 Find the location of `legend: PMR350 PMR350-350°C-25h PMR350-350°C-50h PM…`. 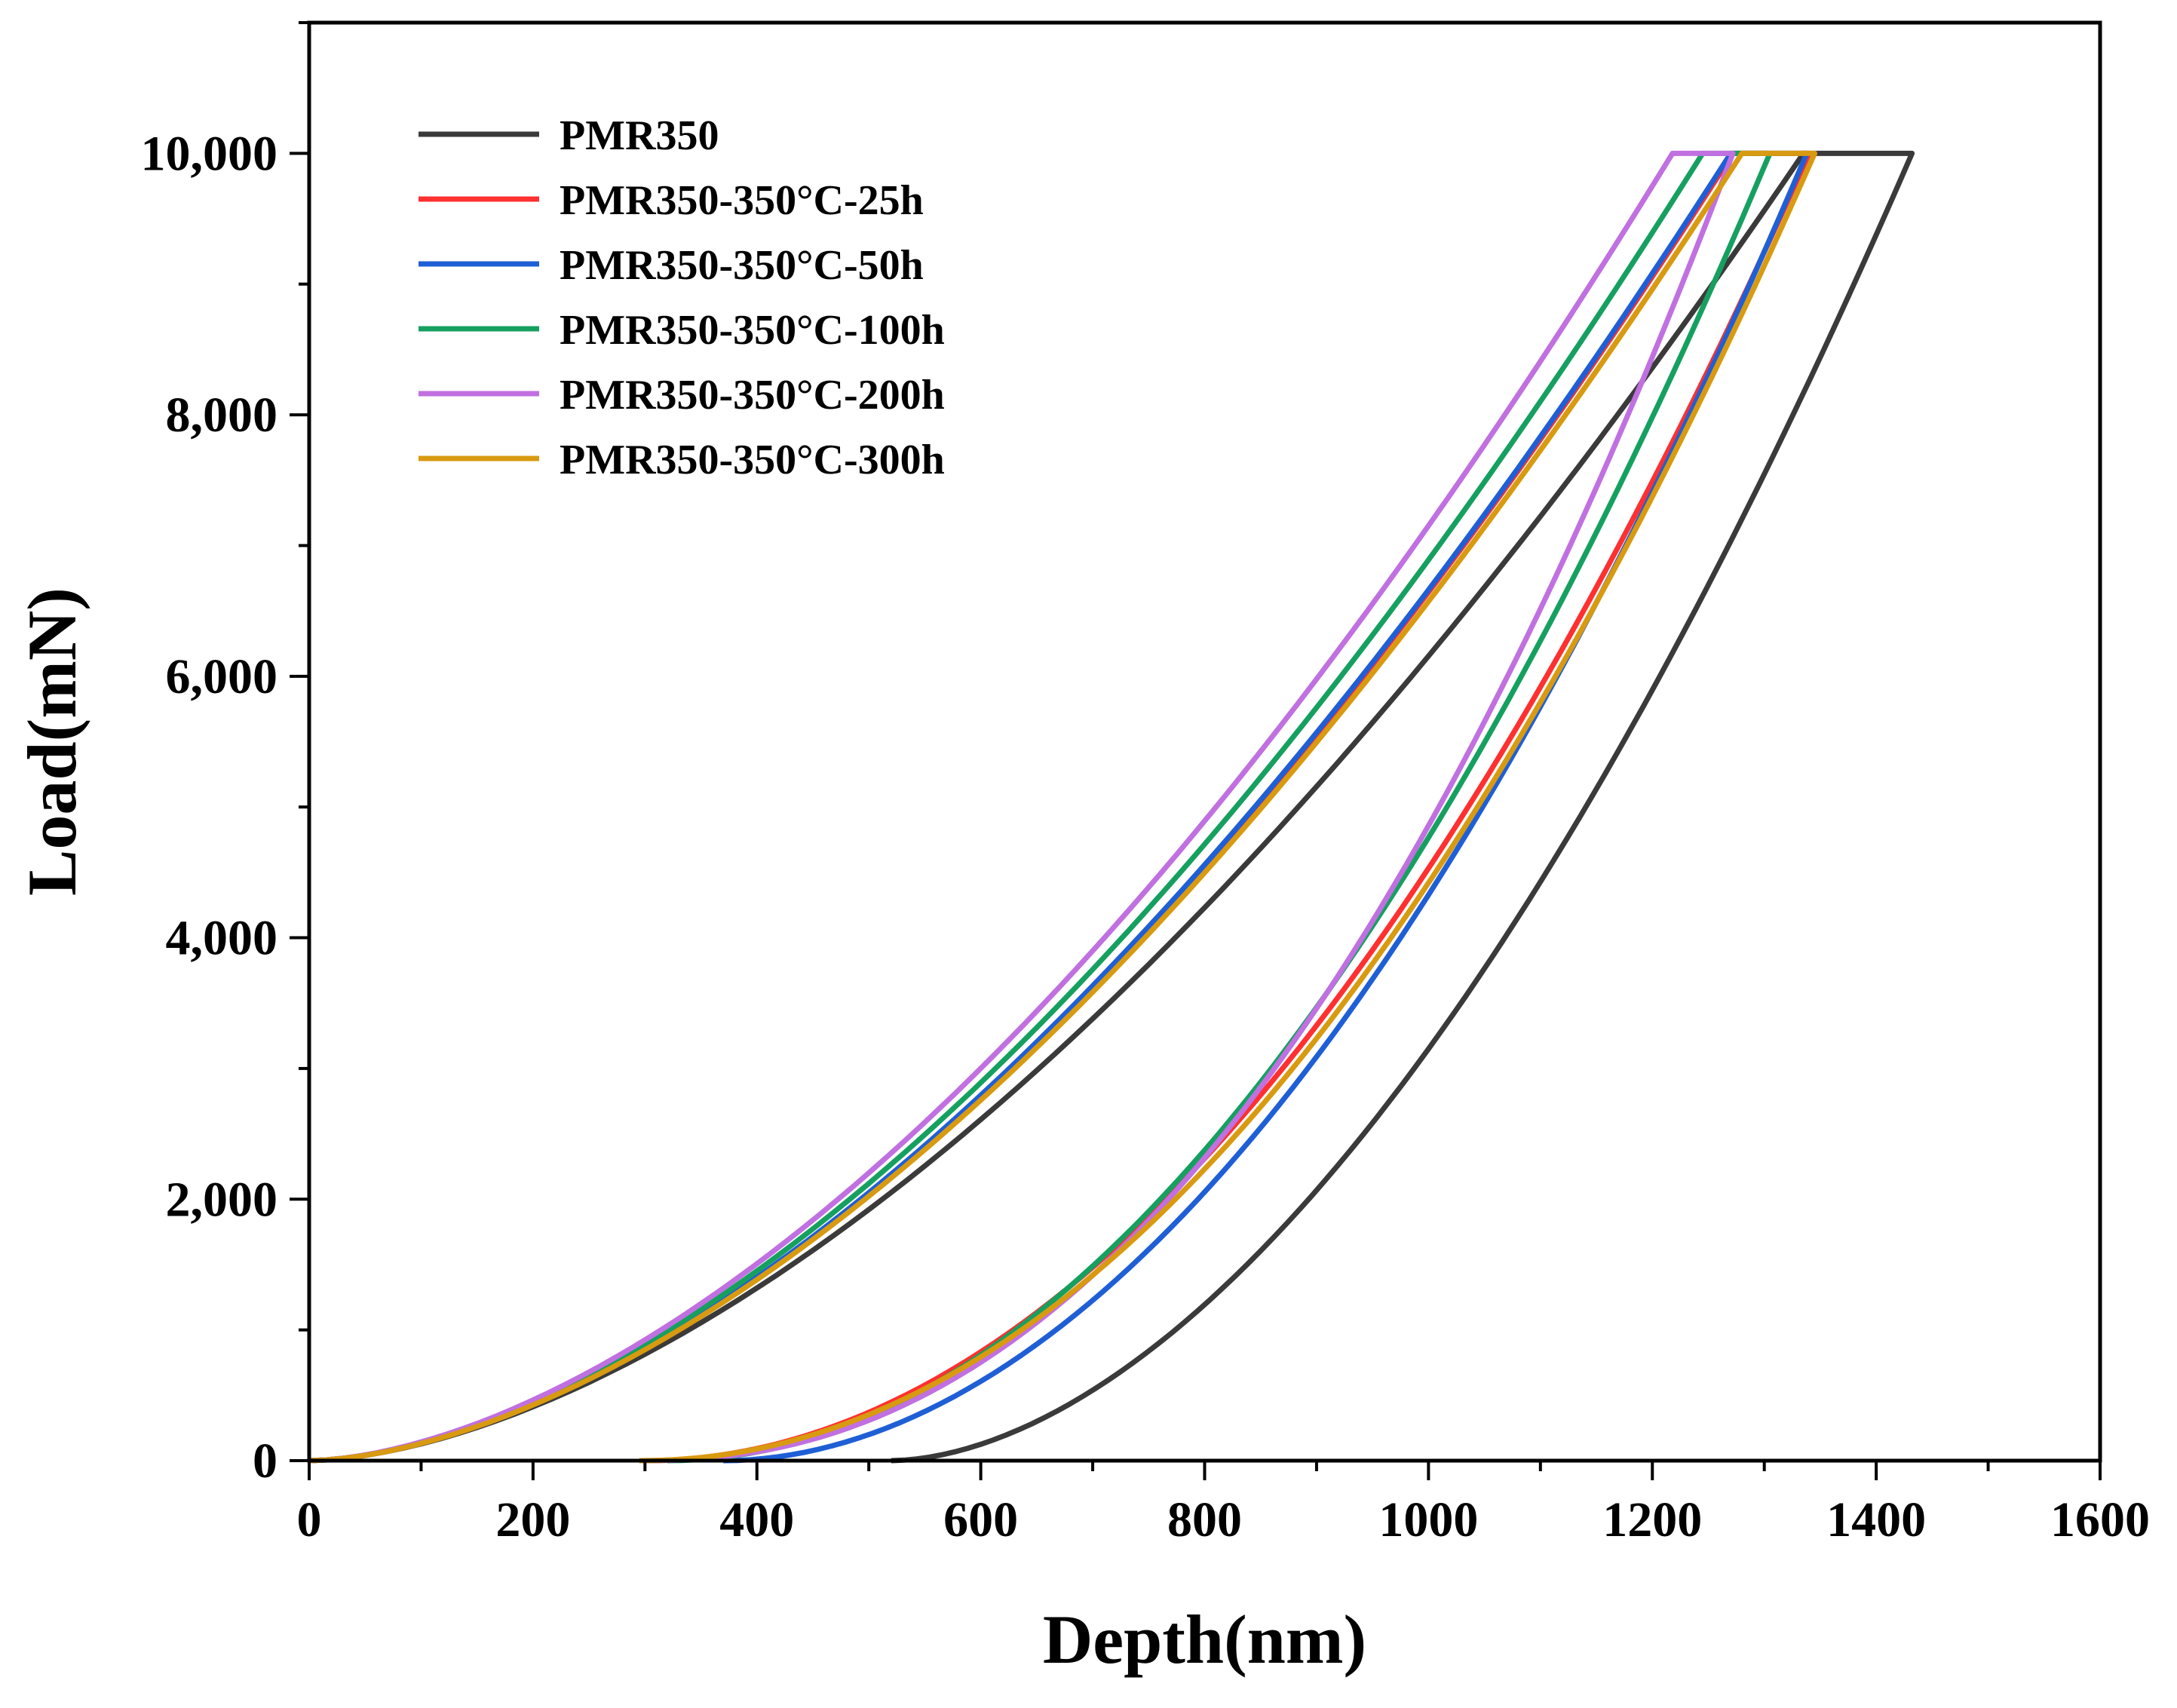

legend: PMR350 PMR350-350°C-25h PMR350-350°C-50h PM… is located at coordinates (682, 297).